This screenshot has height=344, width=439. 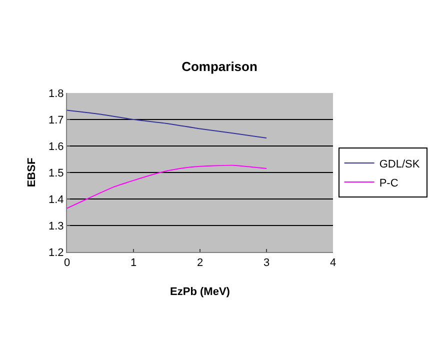 What do you see at coordinates (56, 173) in the screenshot?
I see `y-tick-label: 1.5` at bounding box center [56, 173].